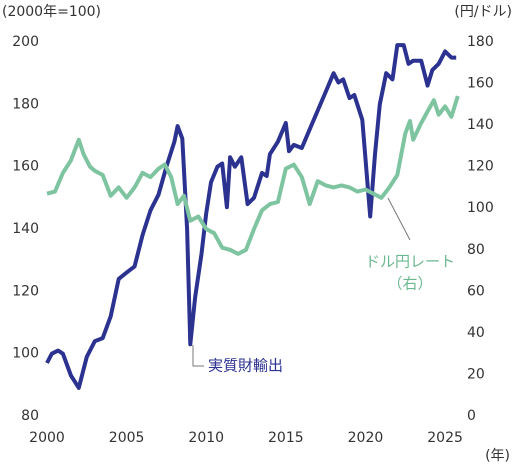 The width and height of the screenshot is (514, 476). Describe the element at coordinates (476, 333) in the screenshot. I see `y2-tick-label: 40` at that location.